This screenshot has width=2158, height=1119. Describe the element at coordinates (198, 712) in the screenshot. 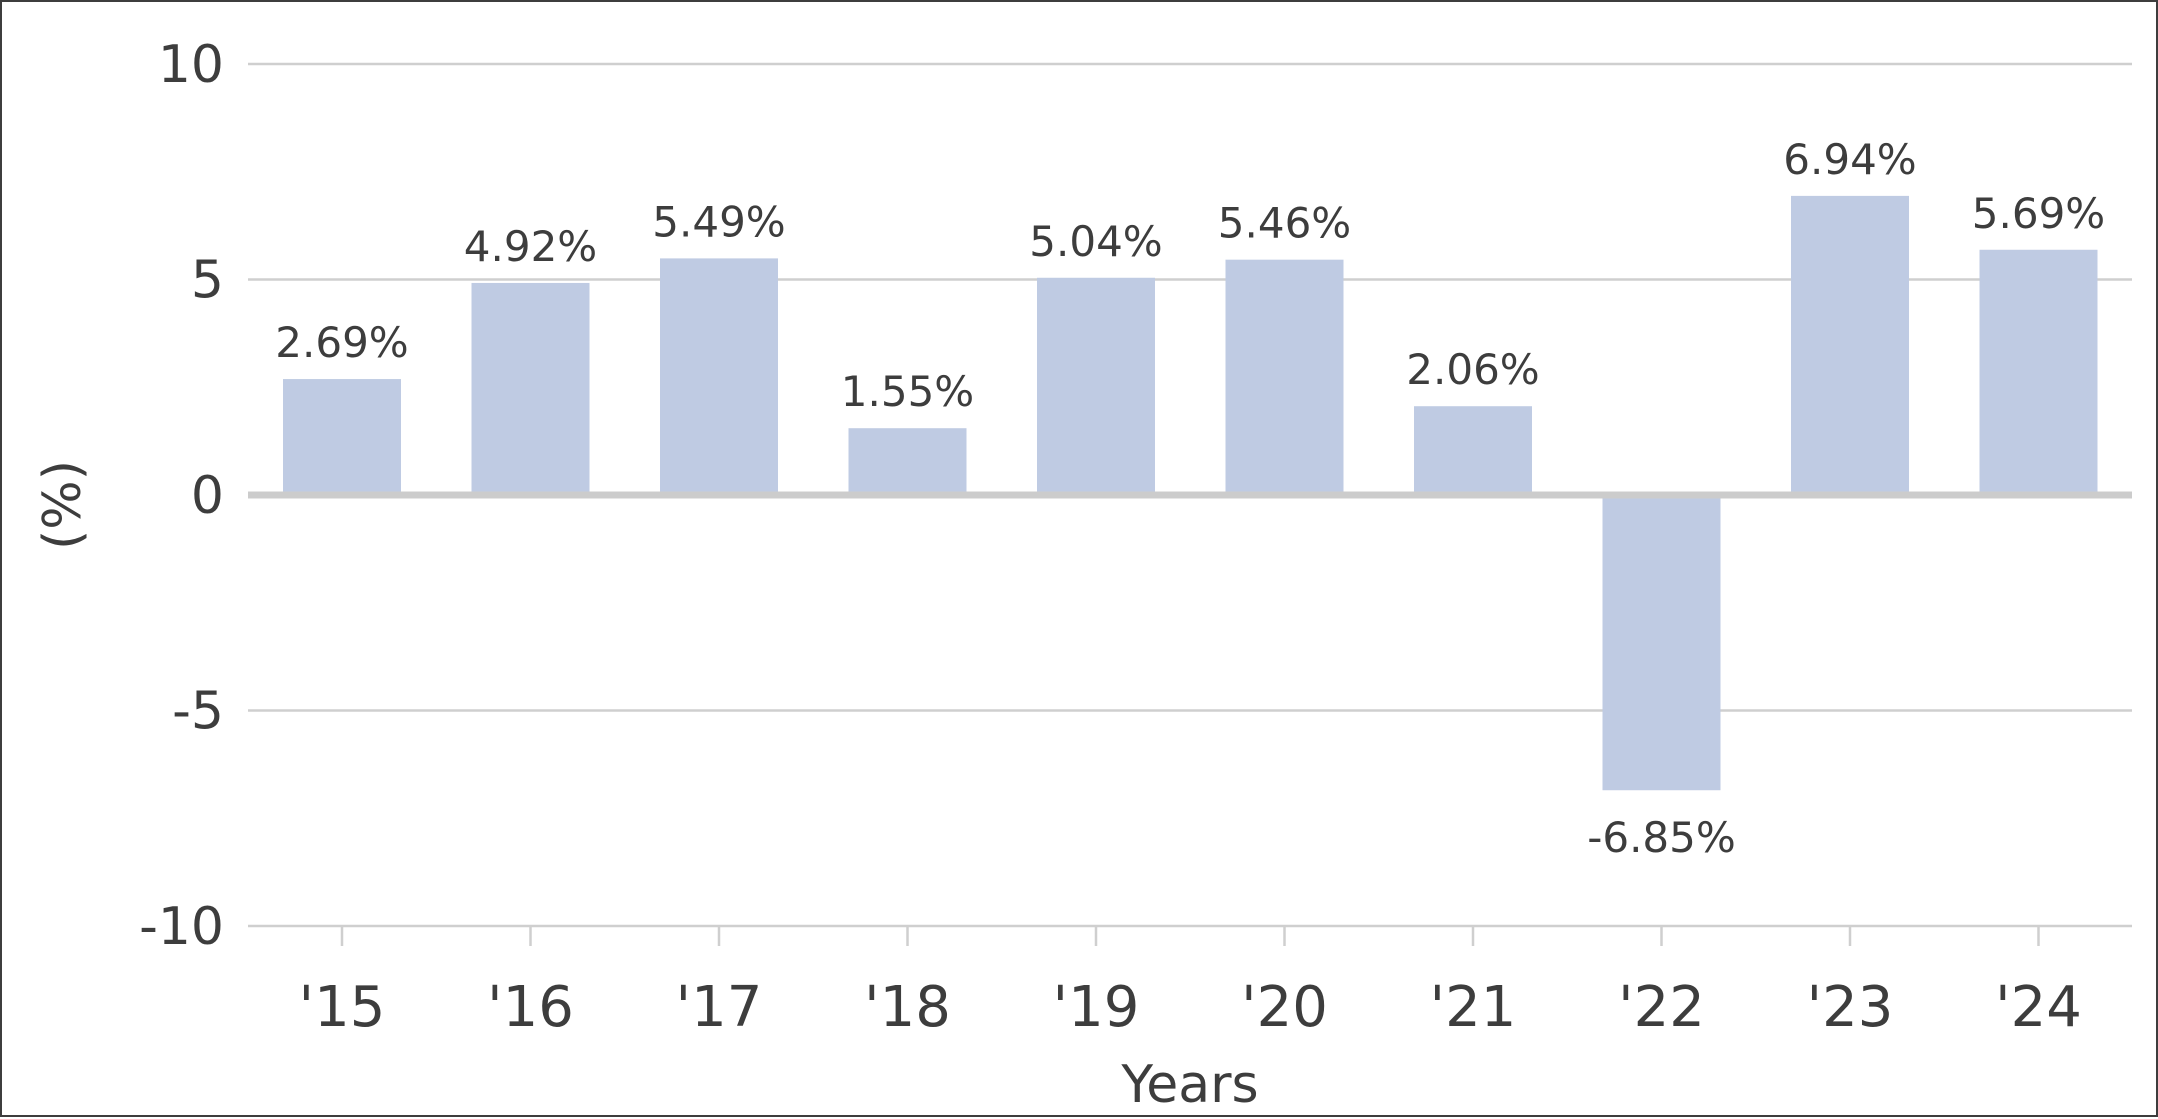

I see `y-tick-label: -5` at that location.